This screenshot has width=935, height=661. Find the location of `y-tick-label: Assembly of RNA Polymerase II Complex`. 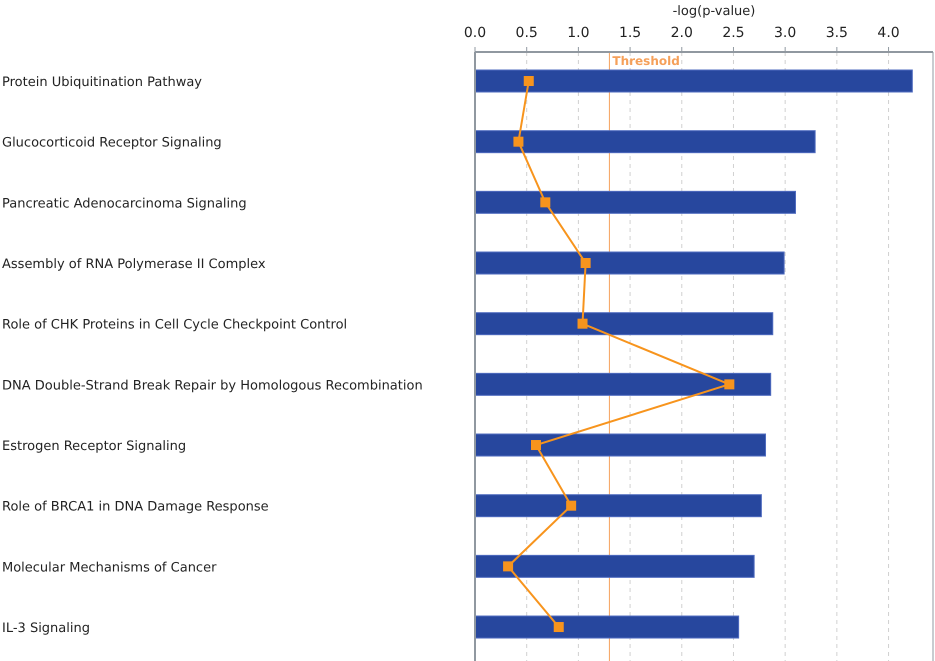

y-tick-label: Assembly of RNA Polymerase II Complex is located at coordinates (134, 264).